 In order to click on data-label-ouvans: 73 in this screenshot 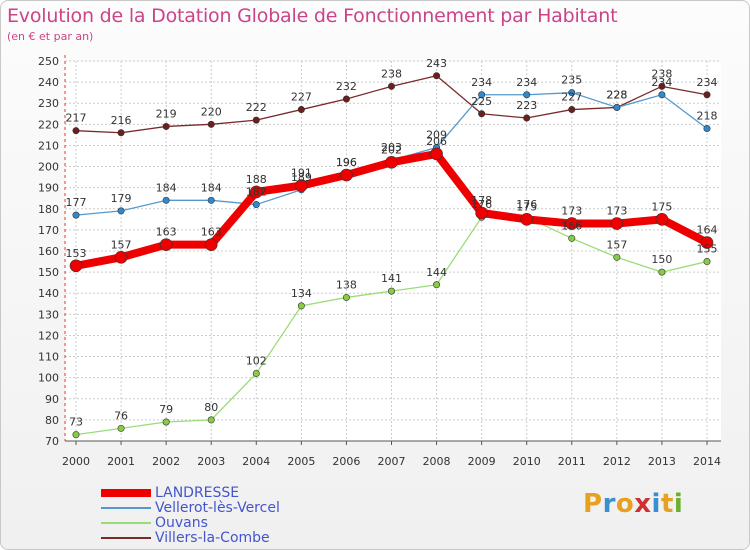, I will do `click(76, 422)`.